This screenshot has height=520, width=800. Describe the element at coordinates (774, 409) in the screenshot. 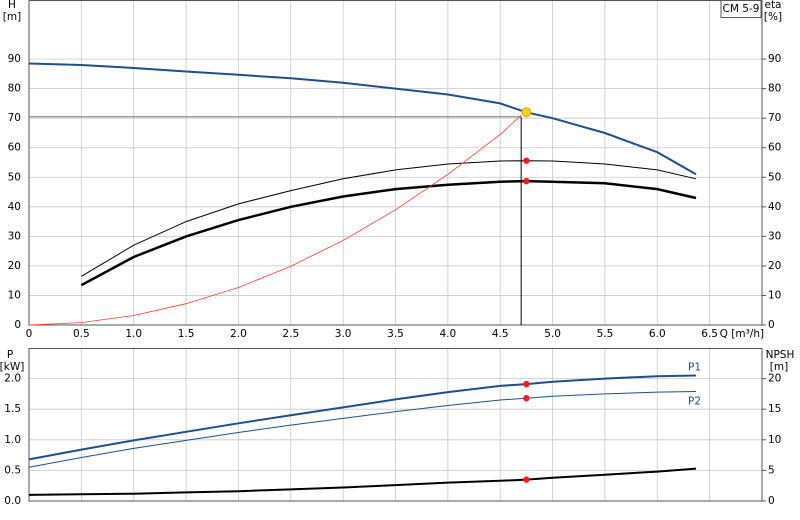

I see `y2-tick-label: 15` at that location.